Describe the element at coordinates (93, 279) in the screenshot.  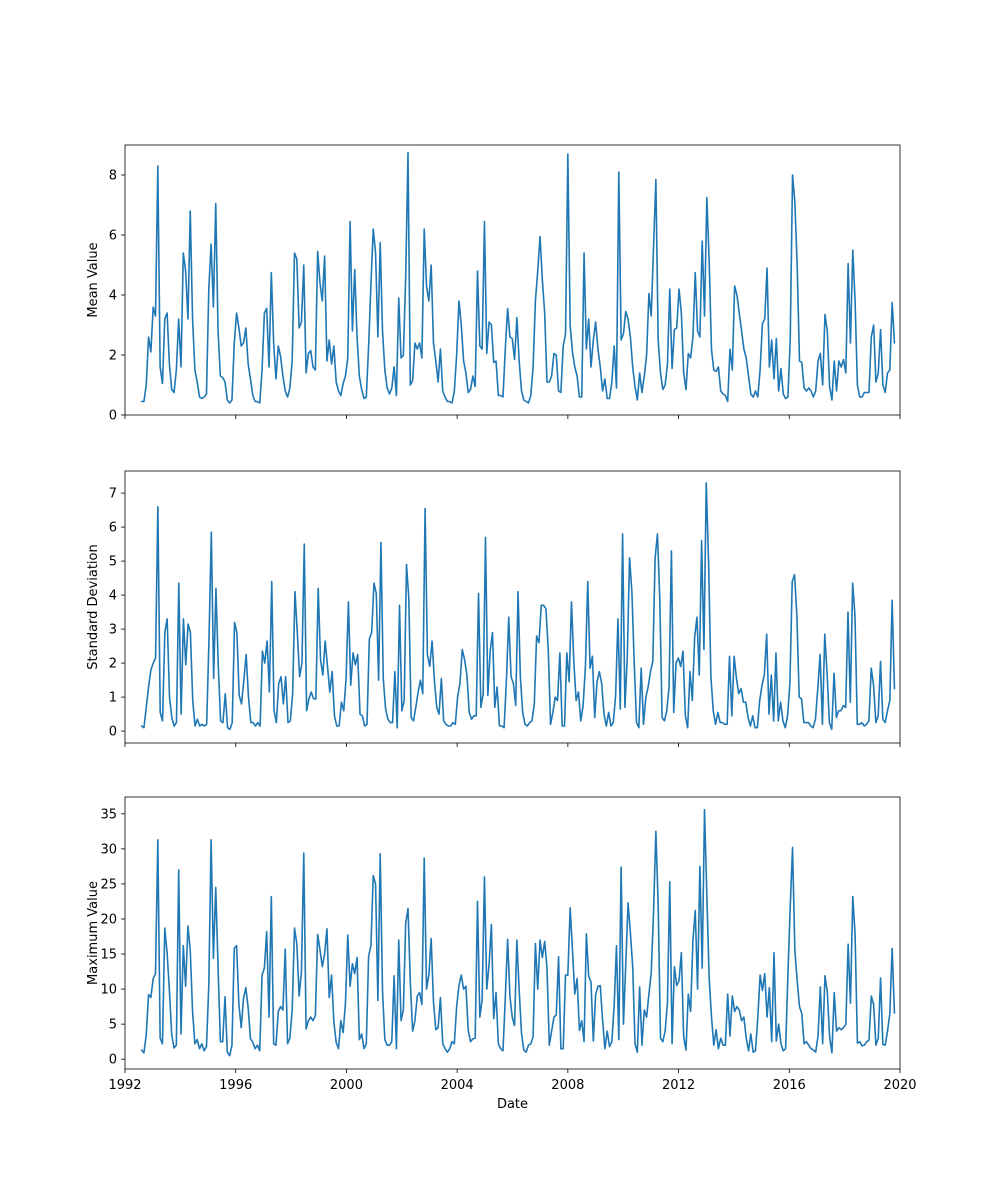
I see `y-axis-label: Mean Value` at that location.